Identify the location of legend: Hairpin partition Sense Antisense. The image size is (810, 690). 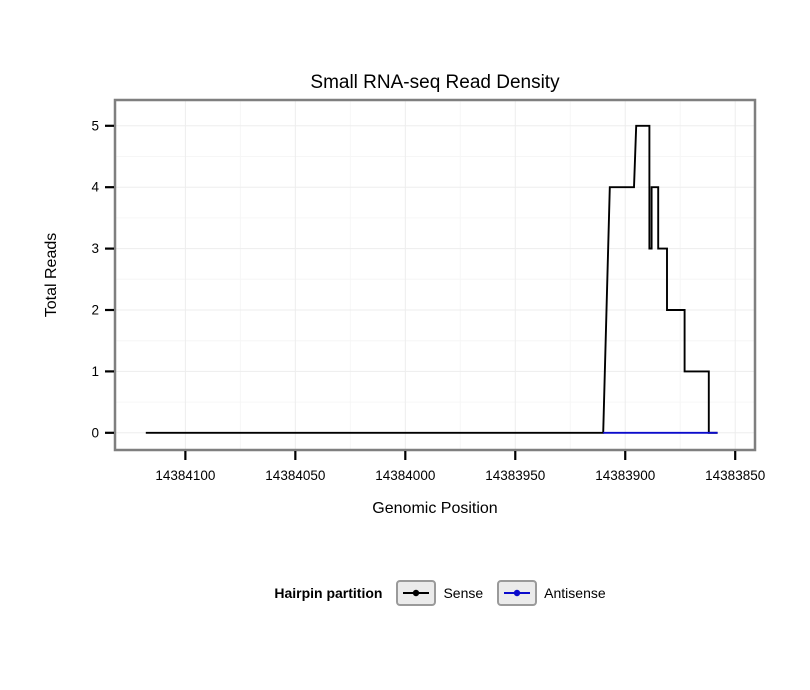
(440, 593).